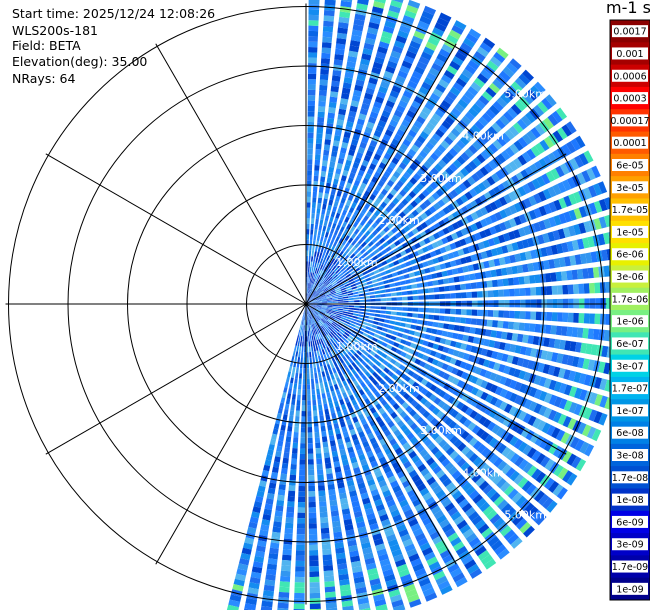 The image size is (650, 610). Describe the element at coordinates (629, 143) in the screenshot. I see `colorbar-label: 0.0001` at that location.